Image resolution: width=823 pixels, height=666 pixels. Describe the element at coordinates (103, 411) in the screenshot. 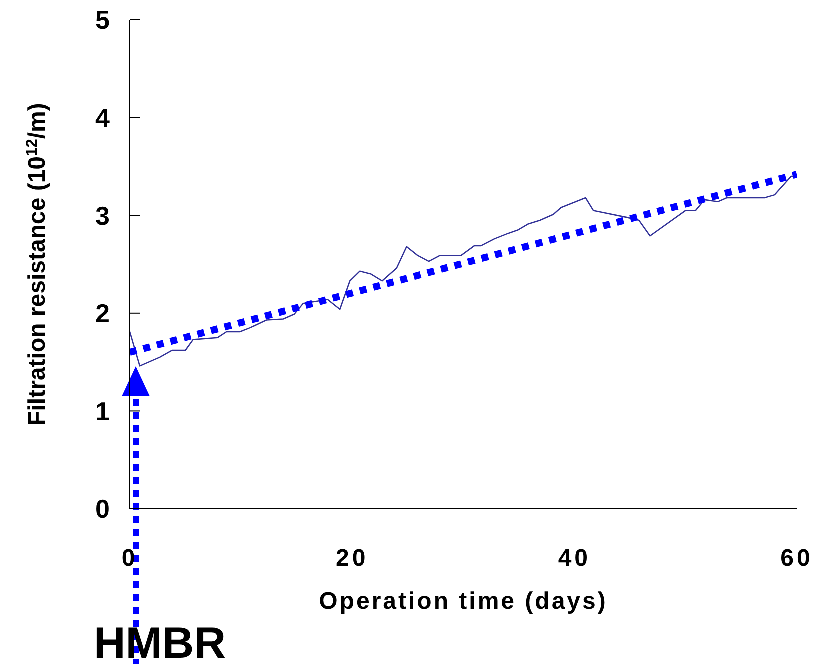

I see `y-tick-label: 1` at that location.